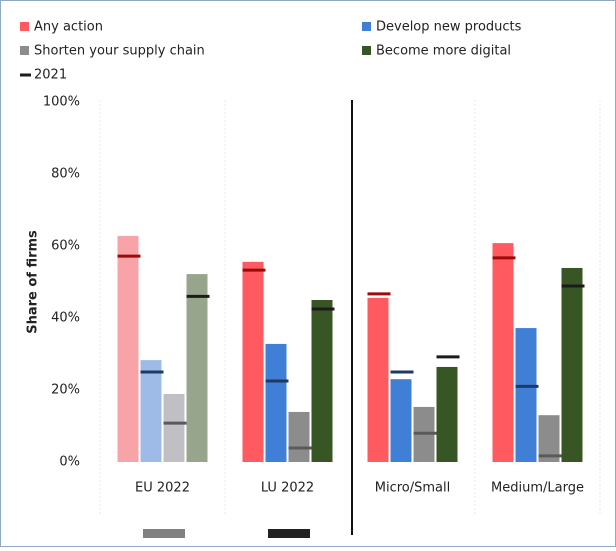 This screenshot has height=551, width=616. What do you see at coordinates (65, 318) in the screenshot?
I see `y-tick-label: 40%` at bounding box center [65, 318].